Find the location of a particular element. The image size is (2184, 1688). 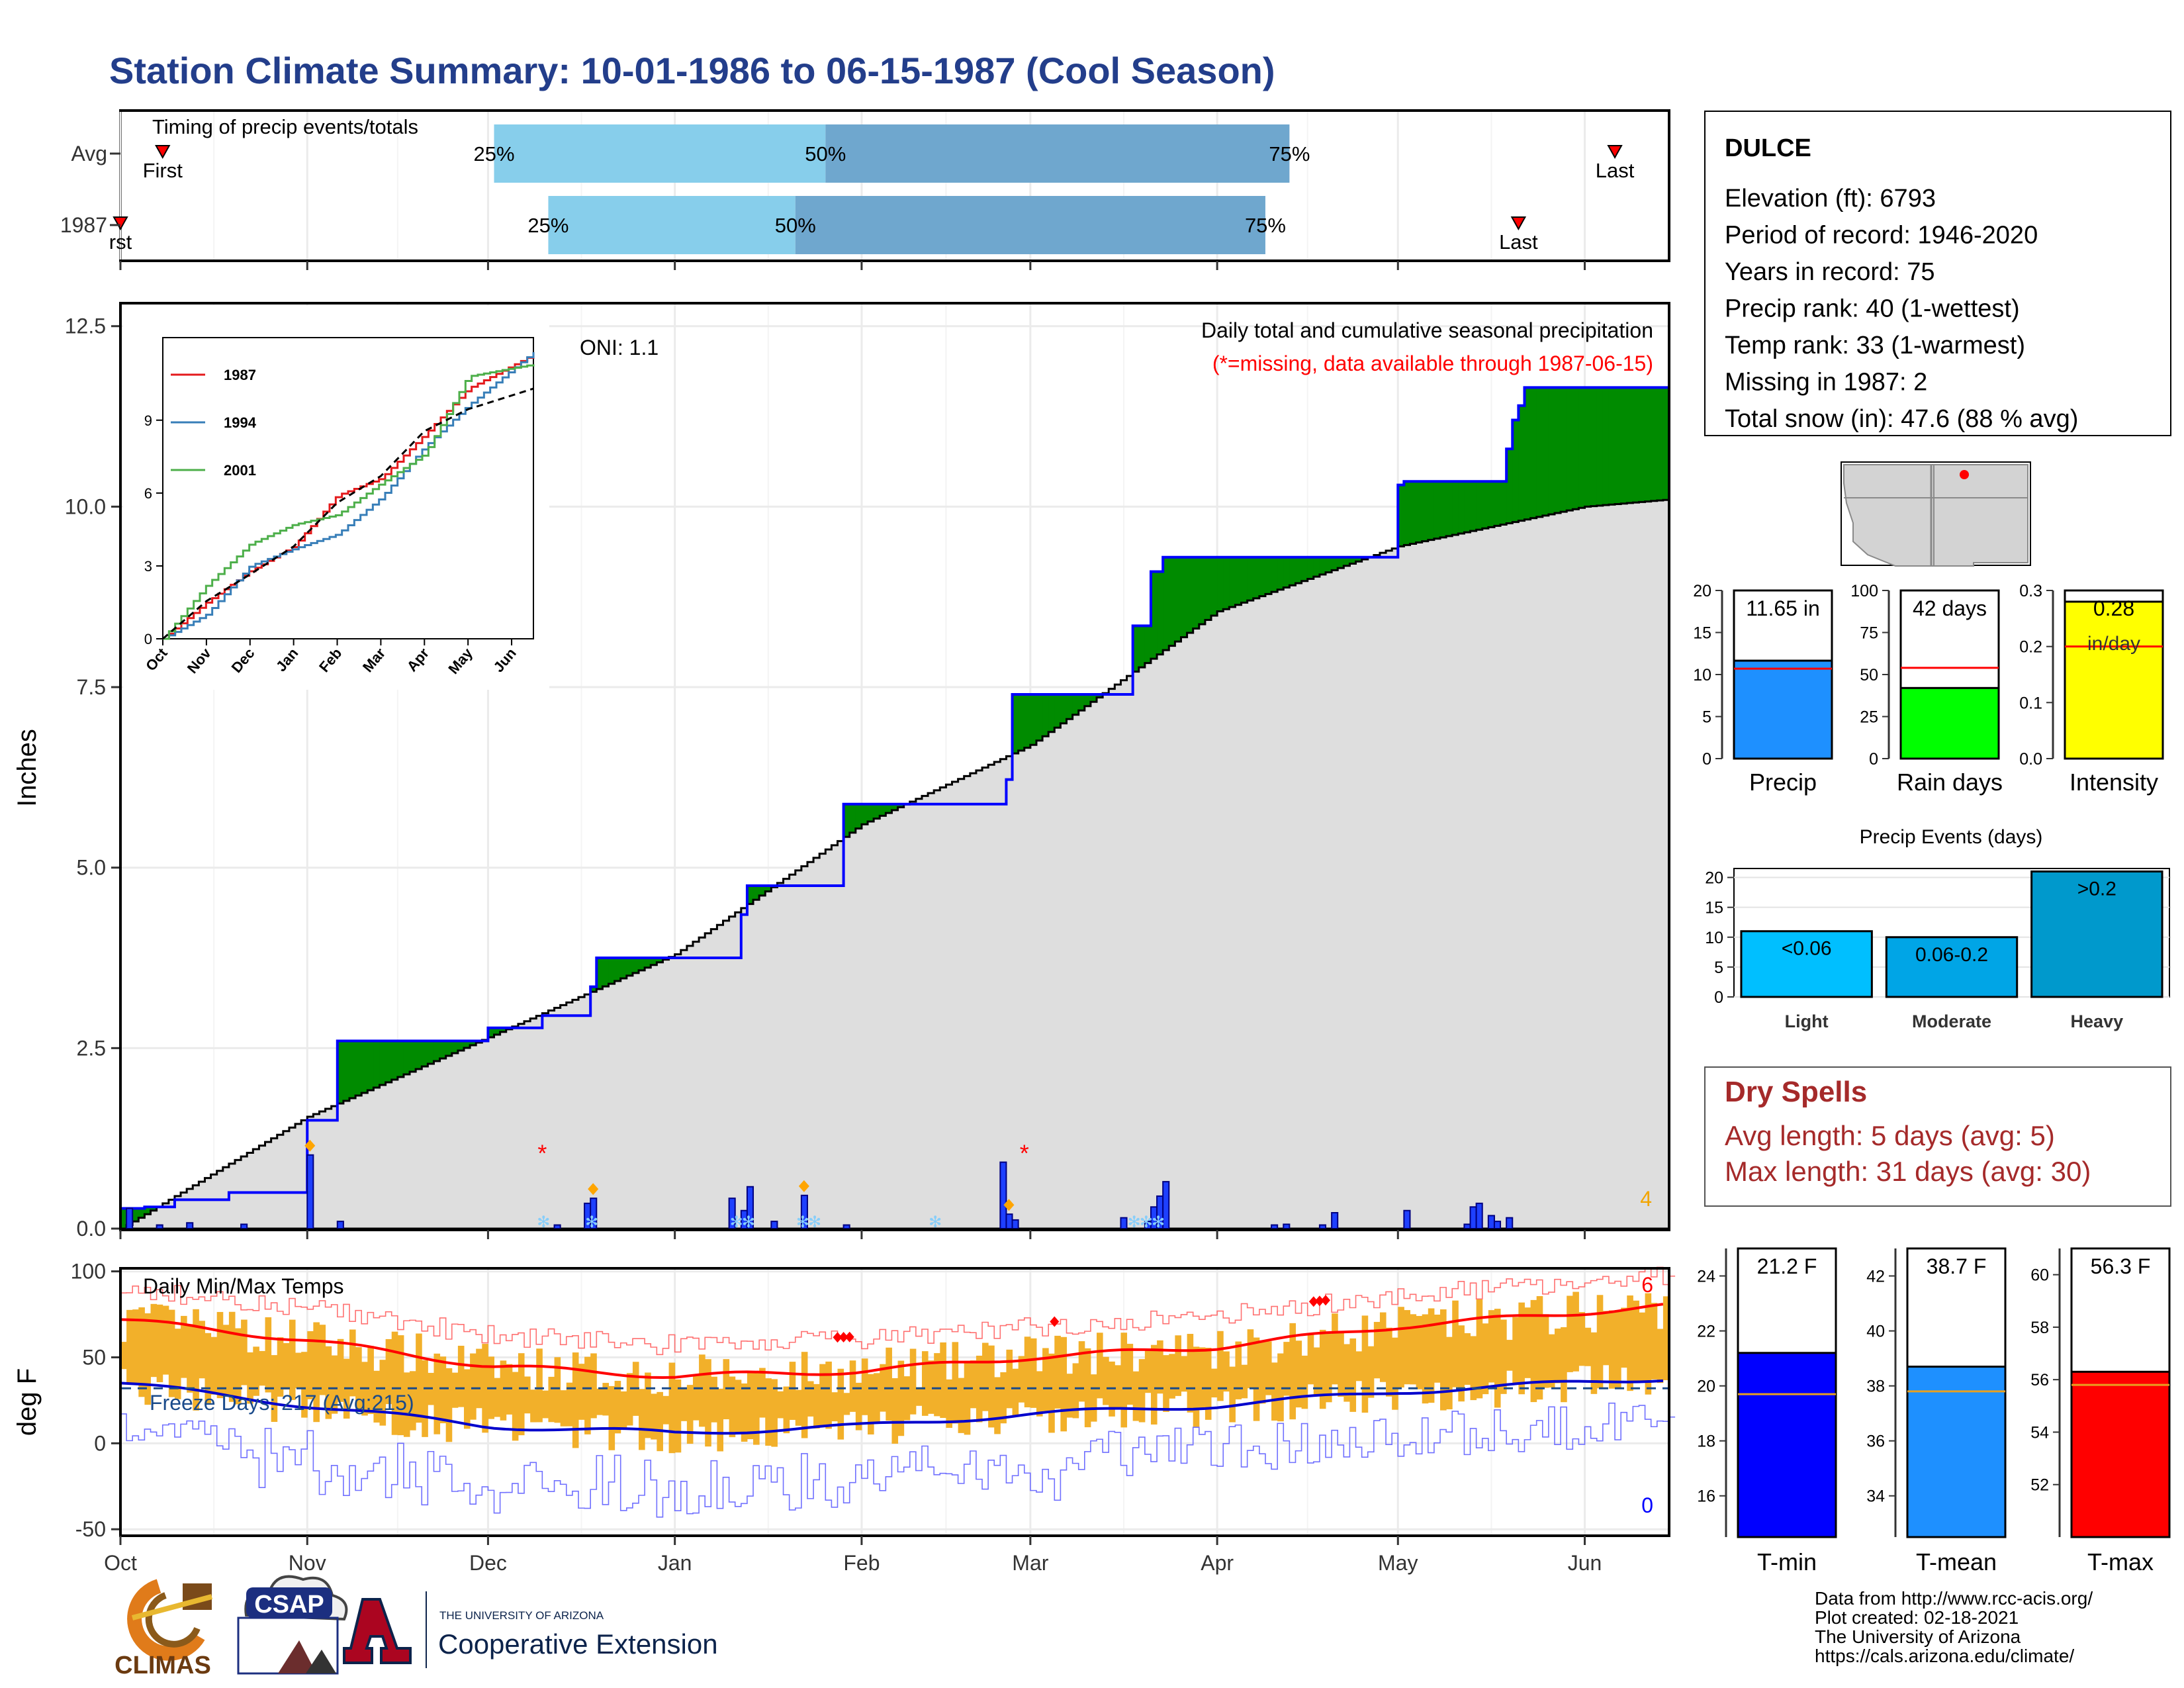

timing-last-marker is located at coordinates (1615, 152).